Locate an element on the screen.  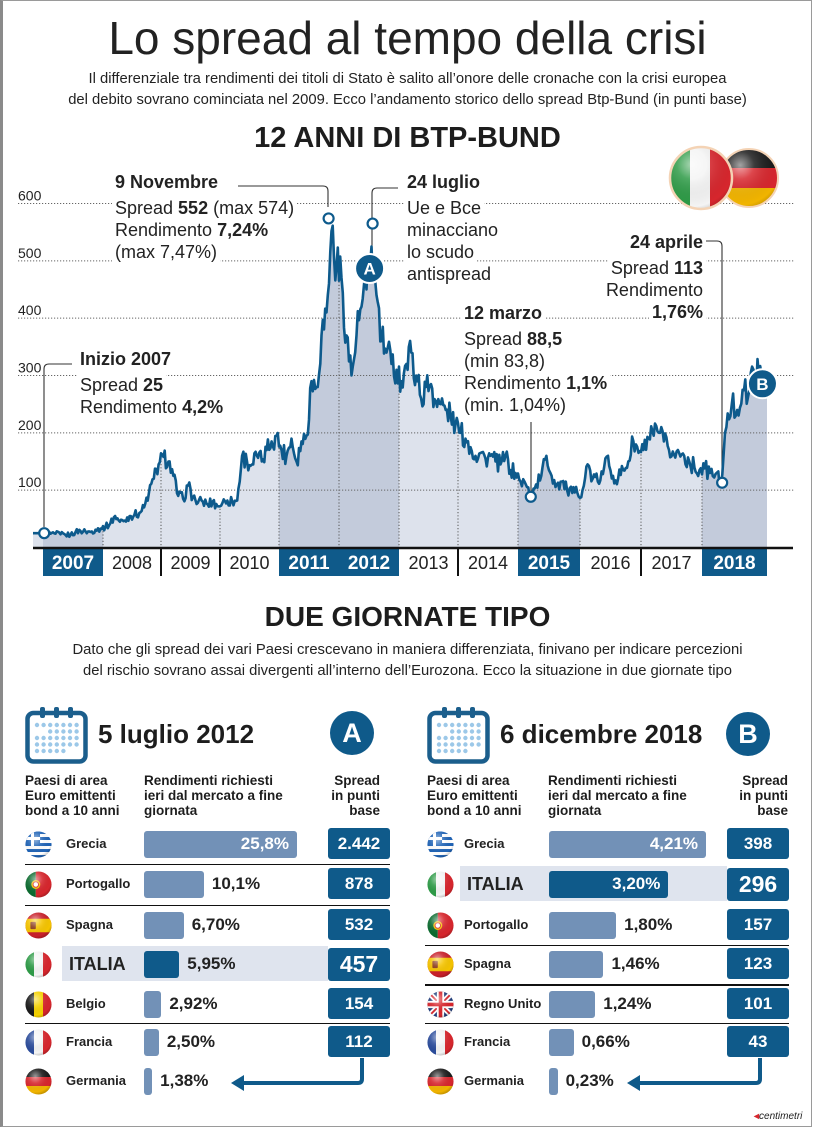
annotation-line: Spread 113 is located at coordinates (656, 268).